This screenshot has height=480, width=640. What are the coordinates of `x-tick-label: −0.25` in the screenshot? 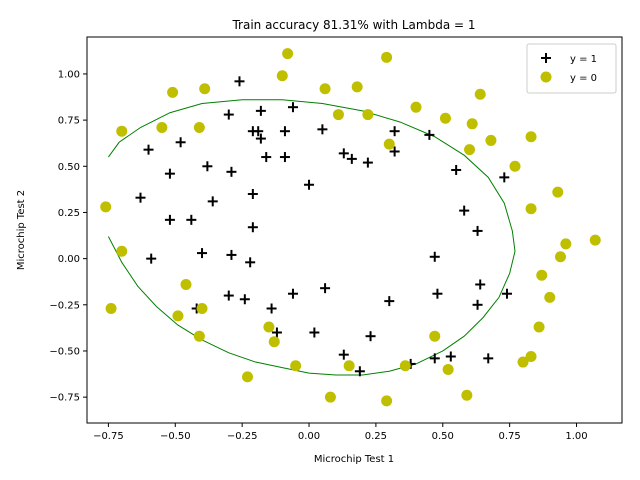 It's located at (242, 436).